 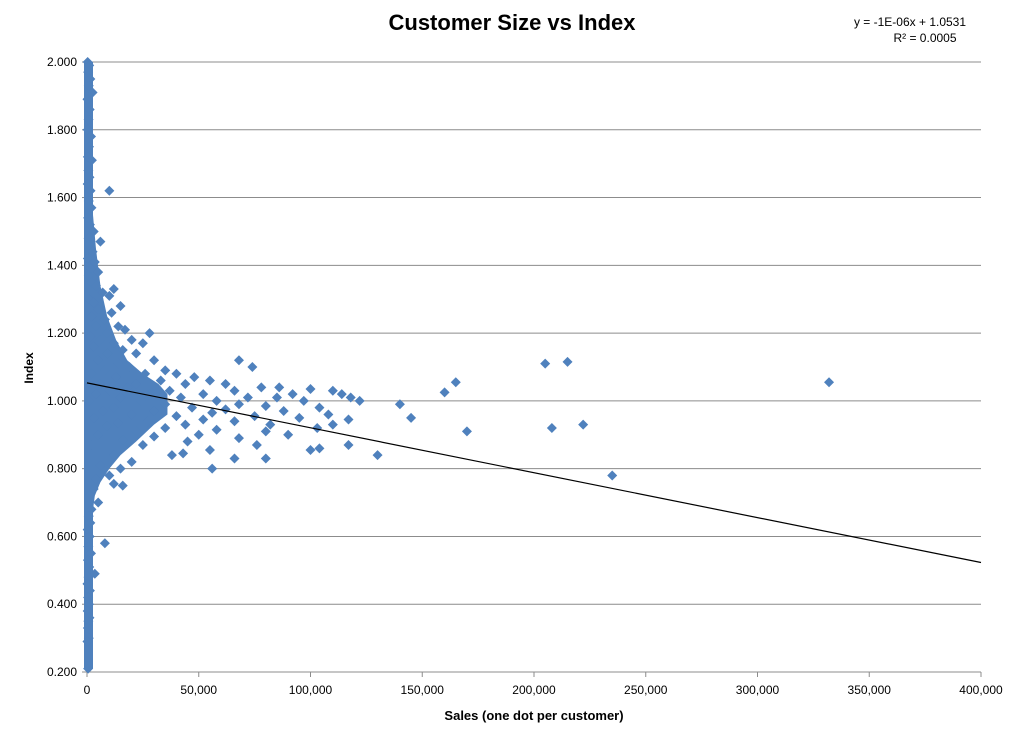 I want to click on y-tick-label: 2.000, so click(x=62, y=62).